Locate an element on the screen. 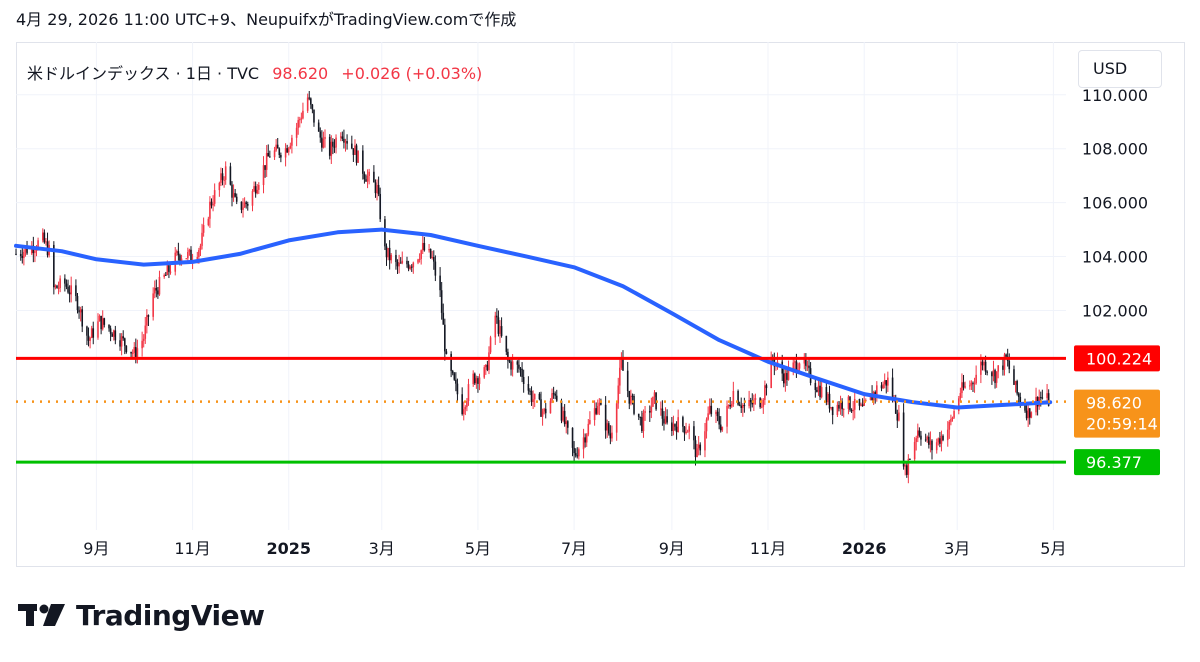  price-label-text: 96.377 is located at coordinates (1114, 462).